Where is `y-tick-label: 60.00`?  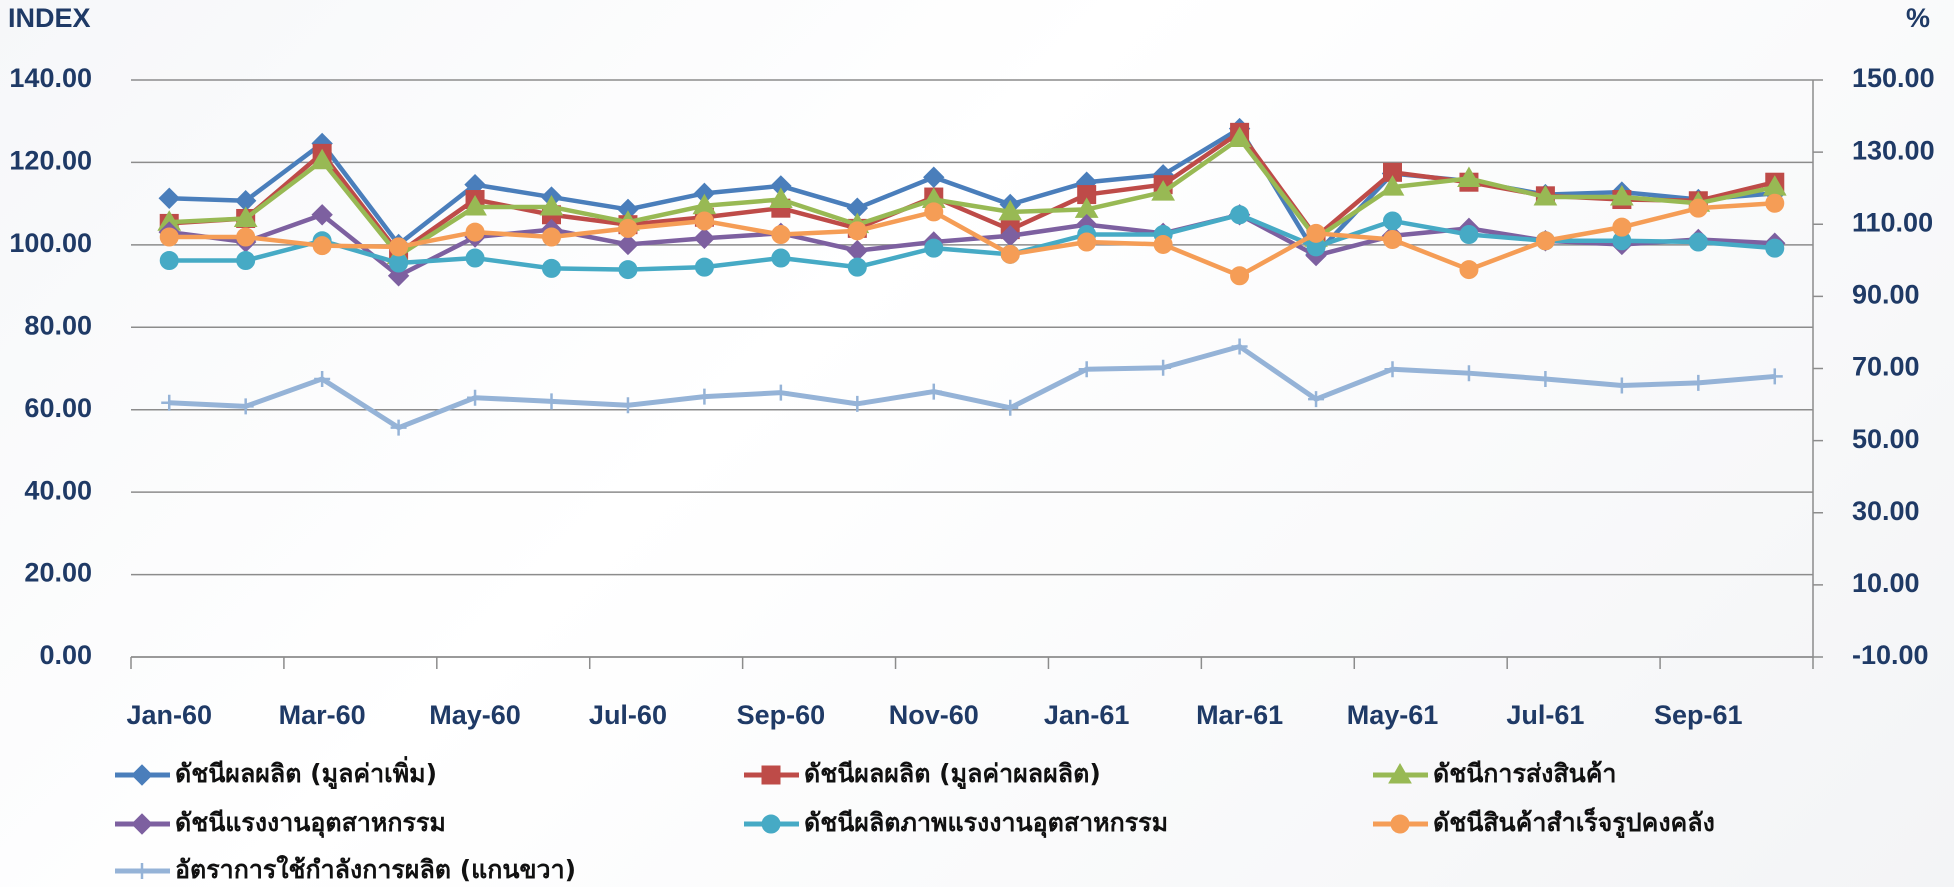 y-tick-label: 60.00 is located at coordinates (58, 408).